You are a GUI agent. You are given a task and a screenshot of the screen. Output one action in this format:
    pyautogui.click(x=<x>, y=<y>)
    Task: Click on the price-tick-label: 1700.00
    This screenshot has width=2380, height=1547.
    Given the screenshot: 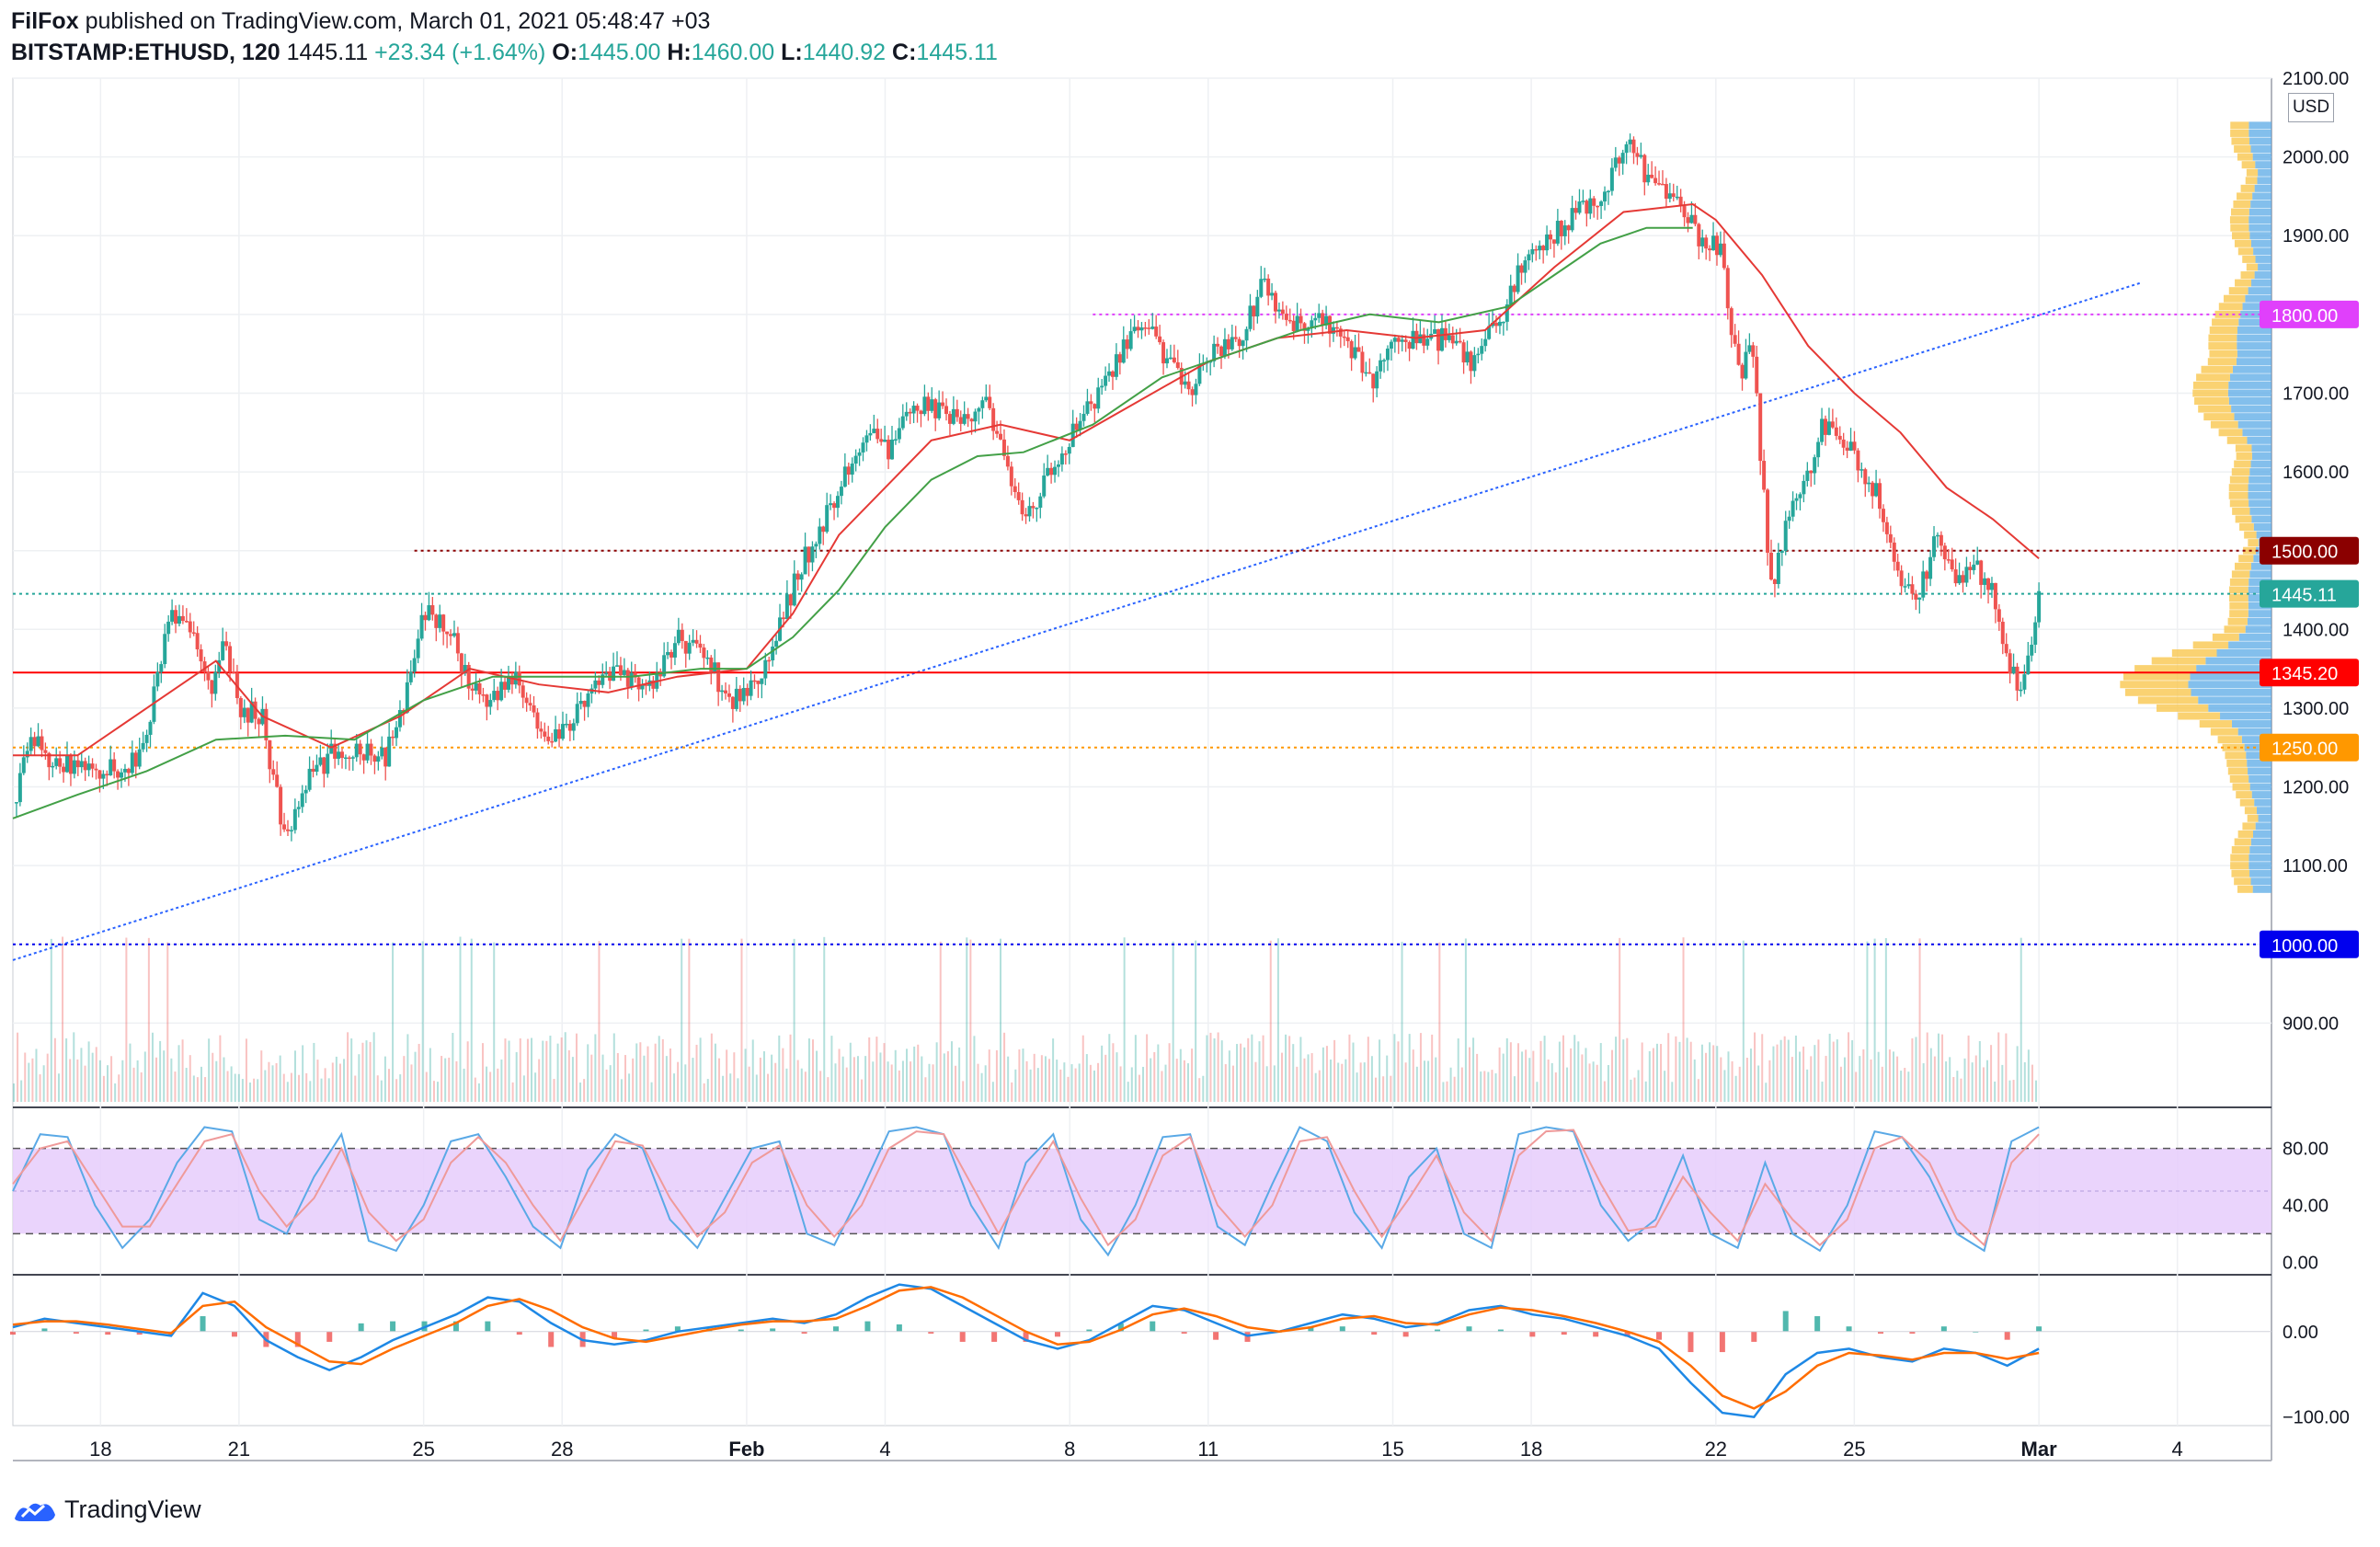 What is the action you would take?
    pyautogui.click(x=2316, y=394)
    